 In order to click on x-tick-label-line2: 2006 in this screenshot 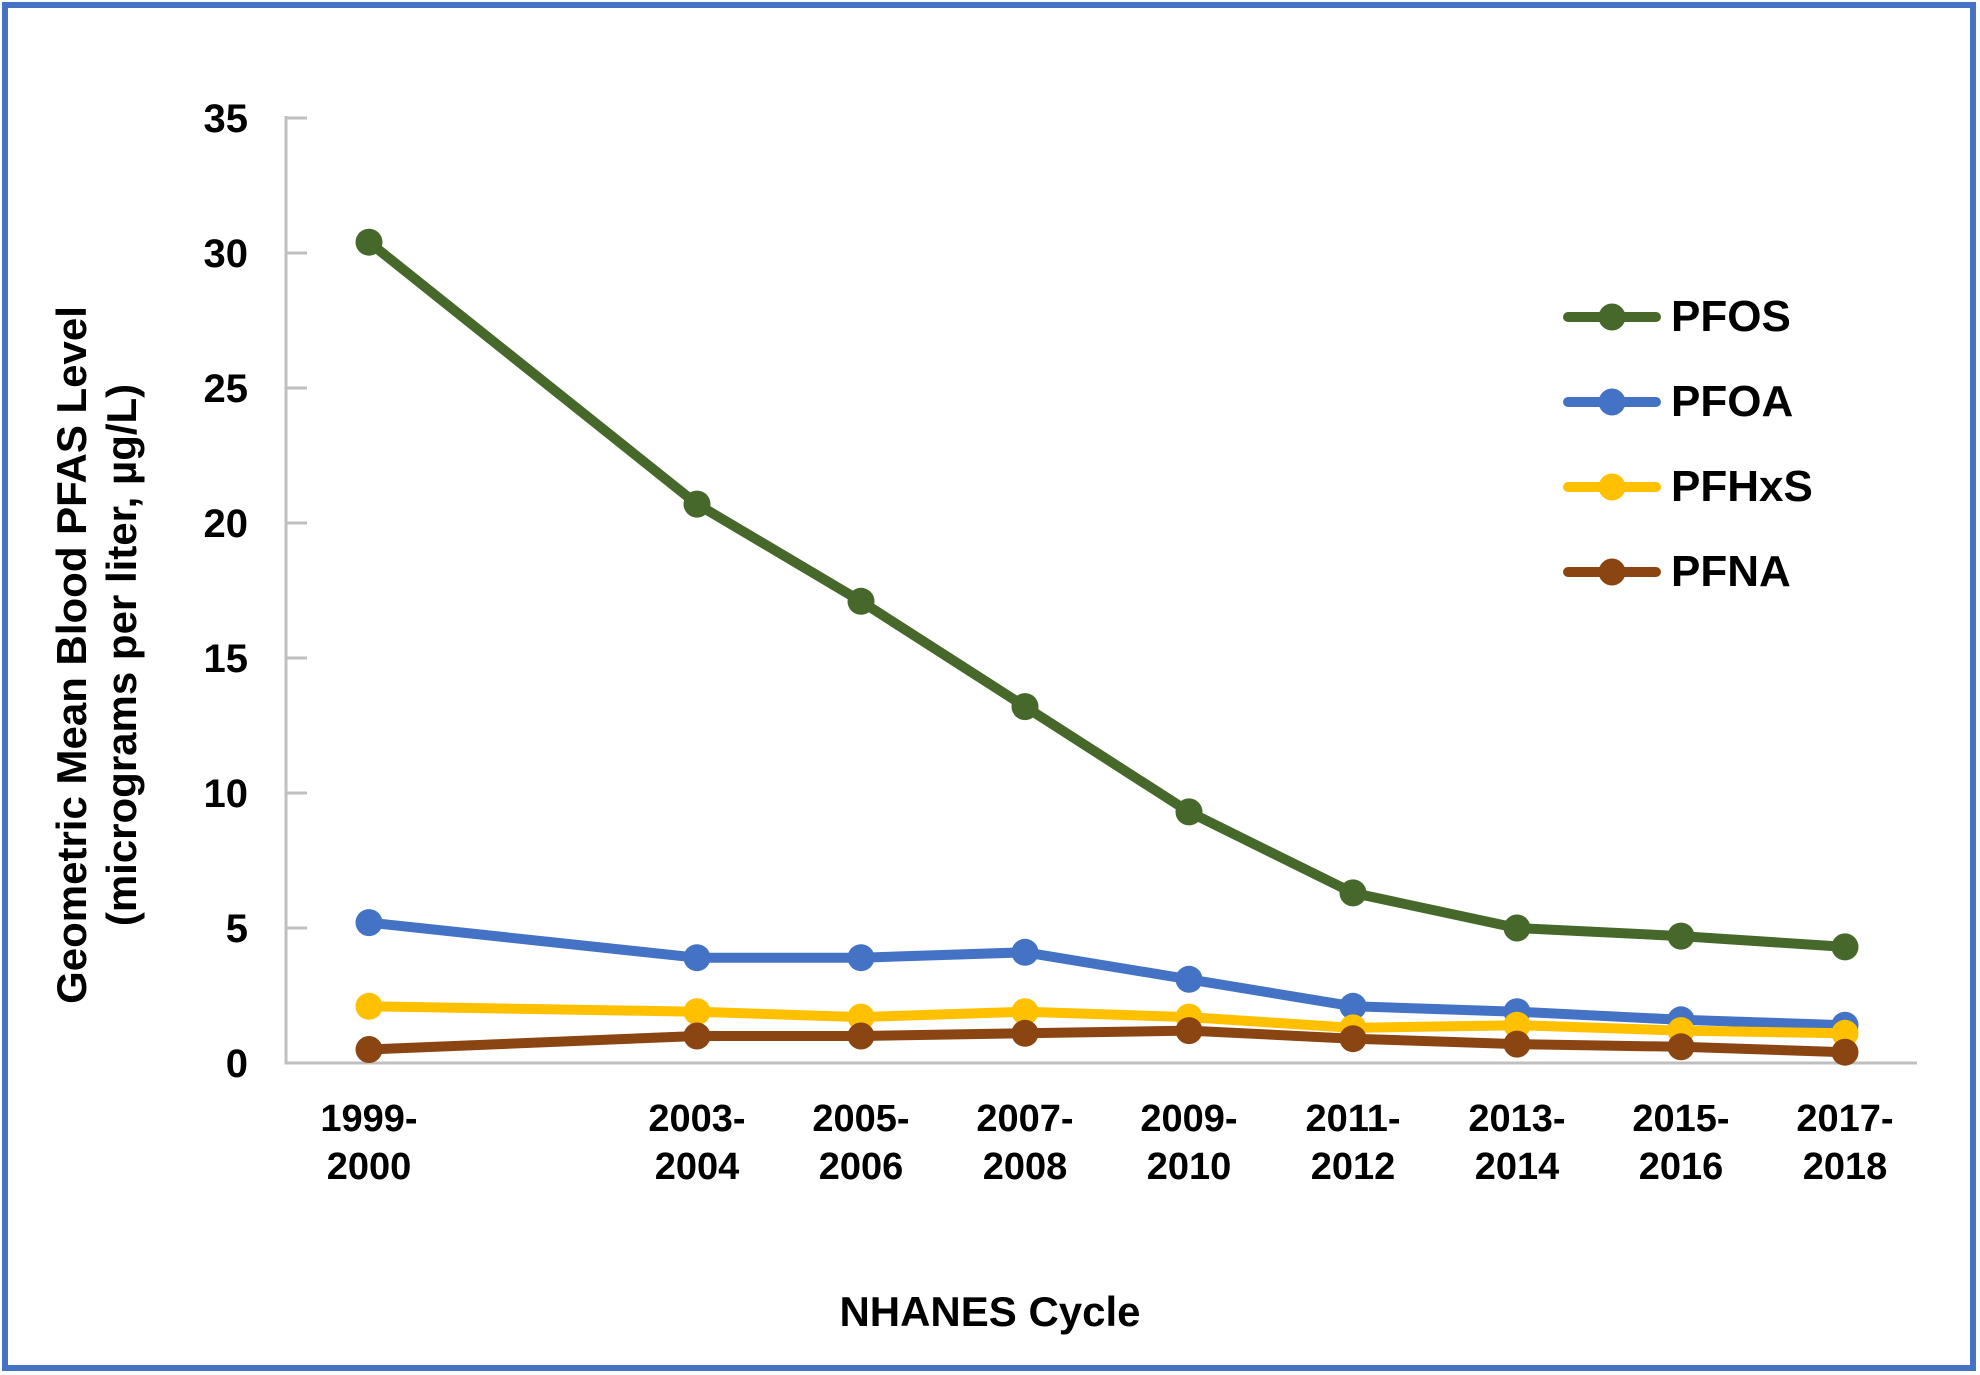, I will do `click(861, 1167)`.